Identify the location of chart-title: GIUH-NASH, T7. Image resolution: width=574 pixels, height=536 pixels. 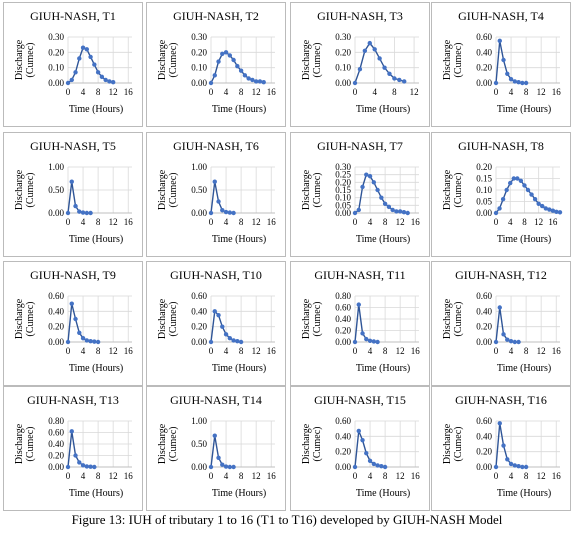
(360, 146).